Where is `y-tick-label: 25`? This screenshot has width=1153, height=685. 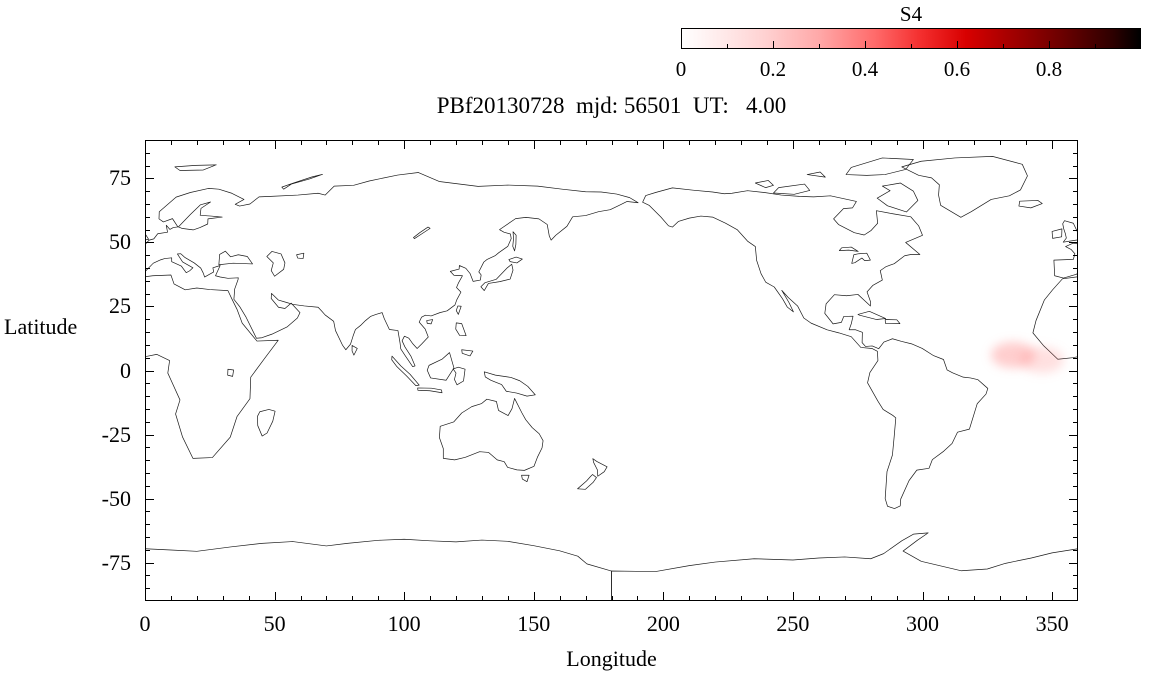 y-tick-label: 25 is located at coordinates (120, 306).